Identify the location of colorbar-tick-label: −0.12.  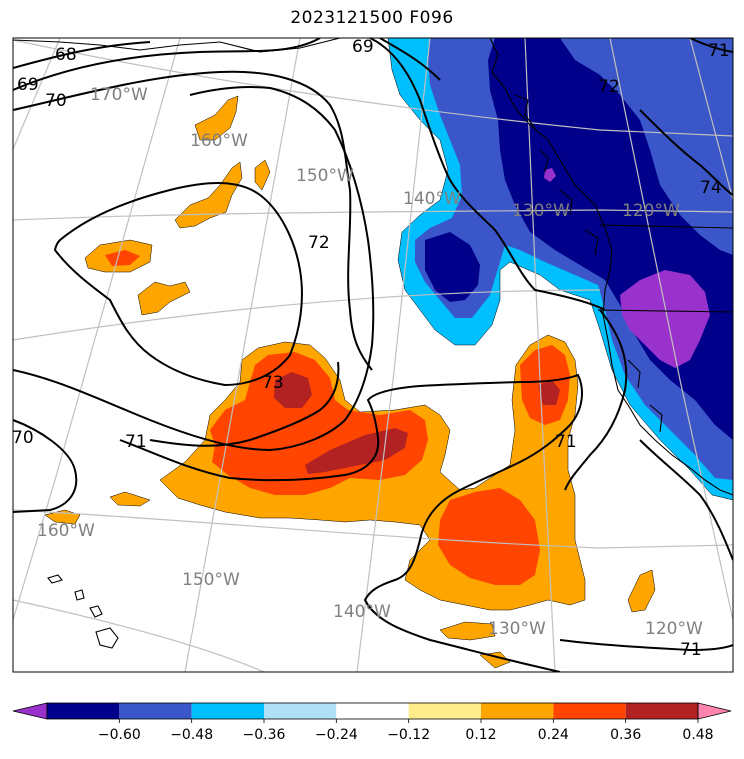
(408, 735).